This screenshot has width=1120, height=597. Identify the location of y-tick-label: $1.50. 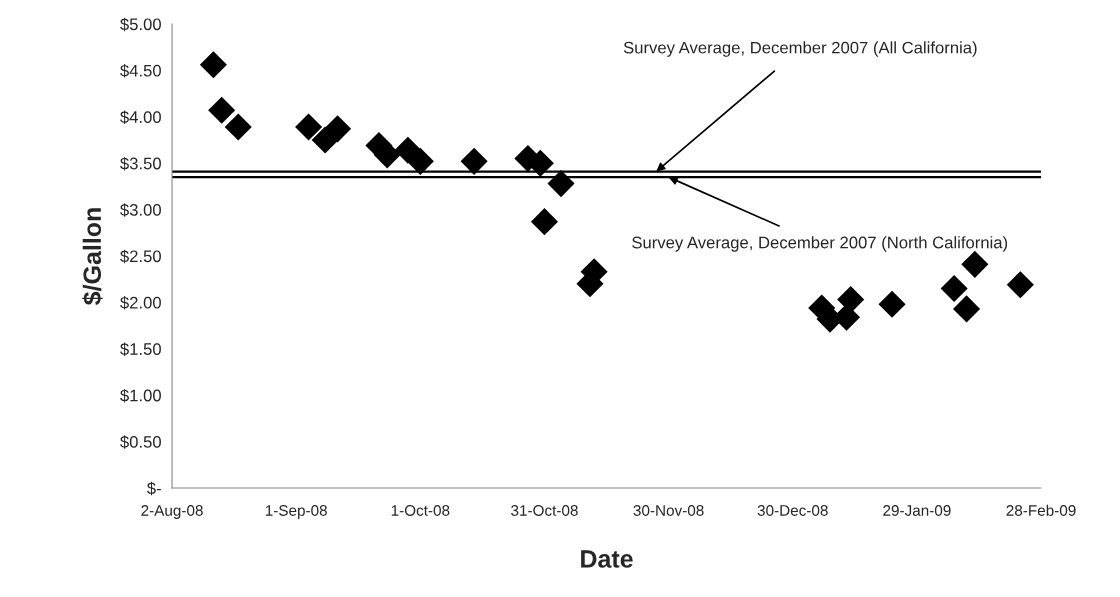
(140, 349).